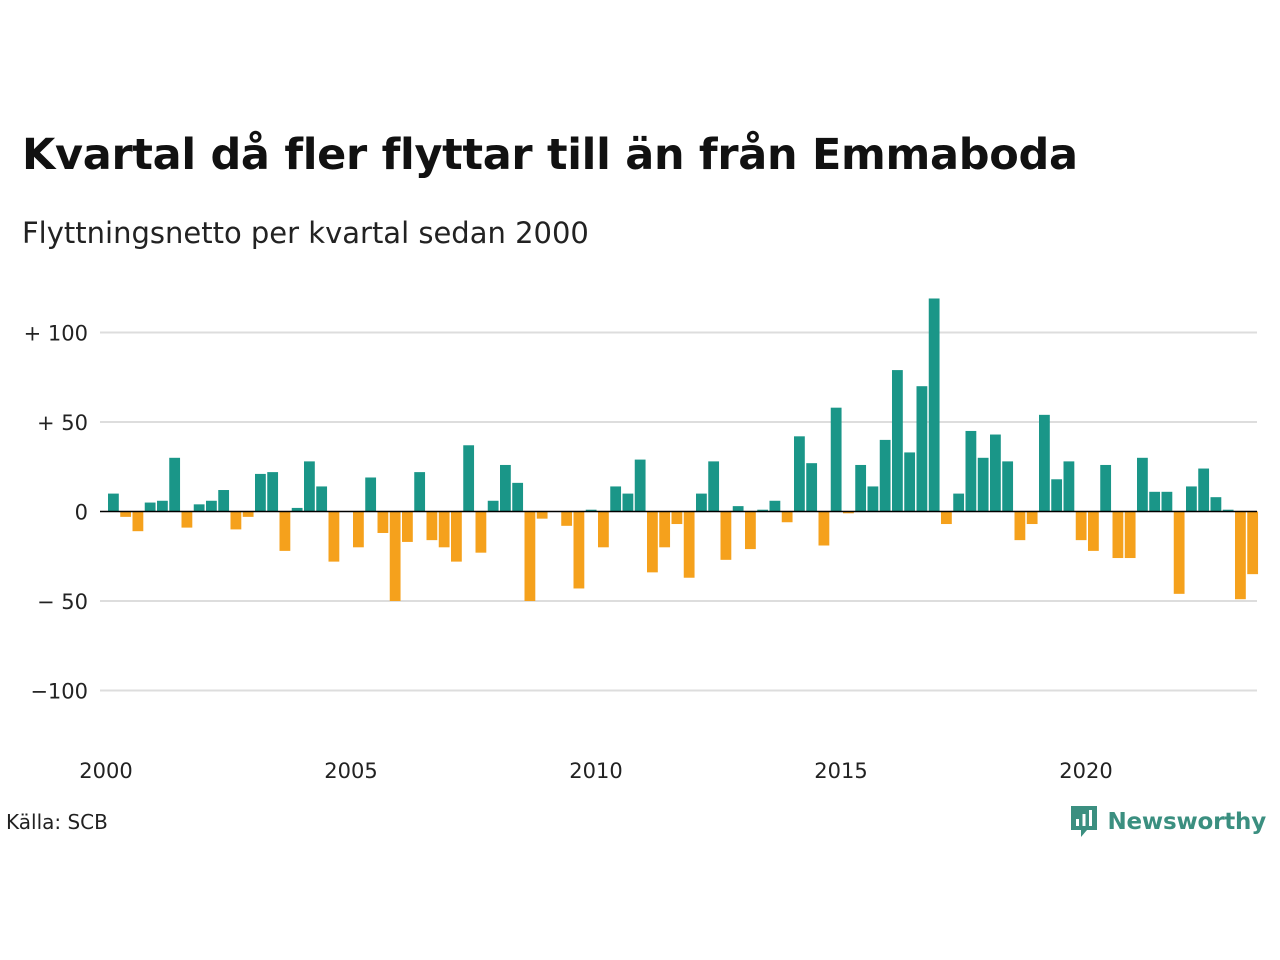 The width and height of the screenshot is (1280, 960). Describe the element at coordinates (62, 602) in the screenshot. I see `y-tick-label: − 50` at that location.